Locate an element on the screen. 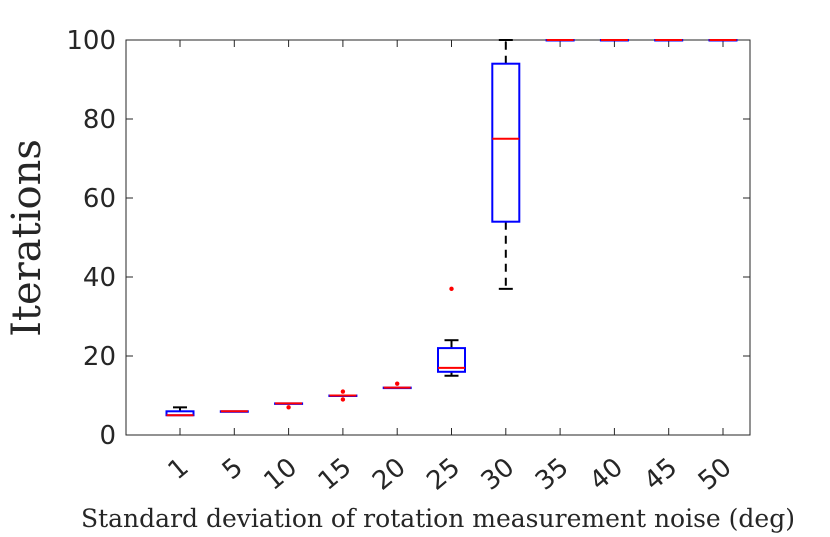 The height and width of the screenshot is (537, 830). y-tick-label: 0 is located at coordinates (107, 436).